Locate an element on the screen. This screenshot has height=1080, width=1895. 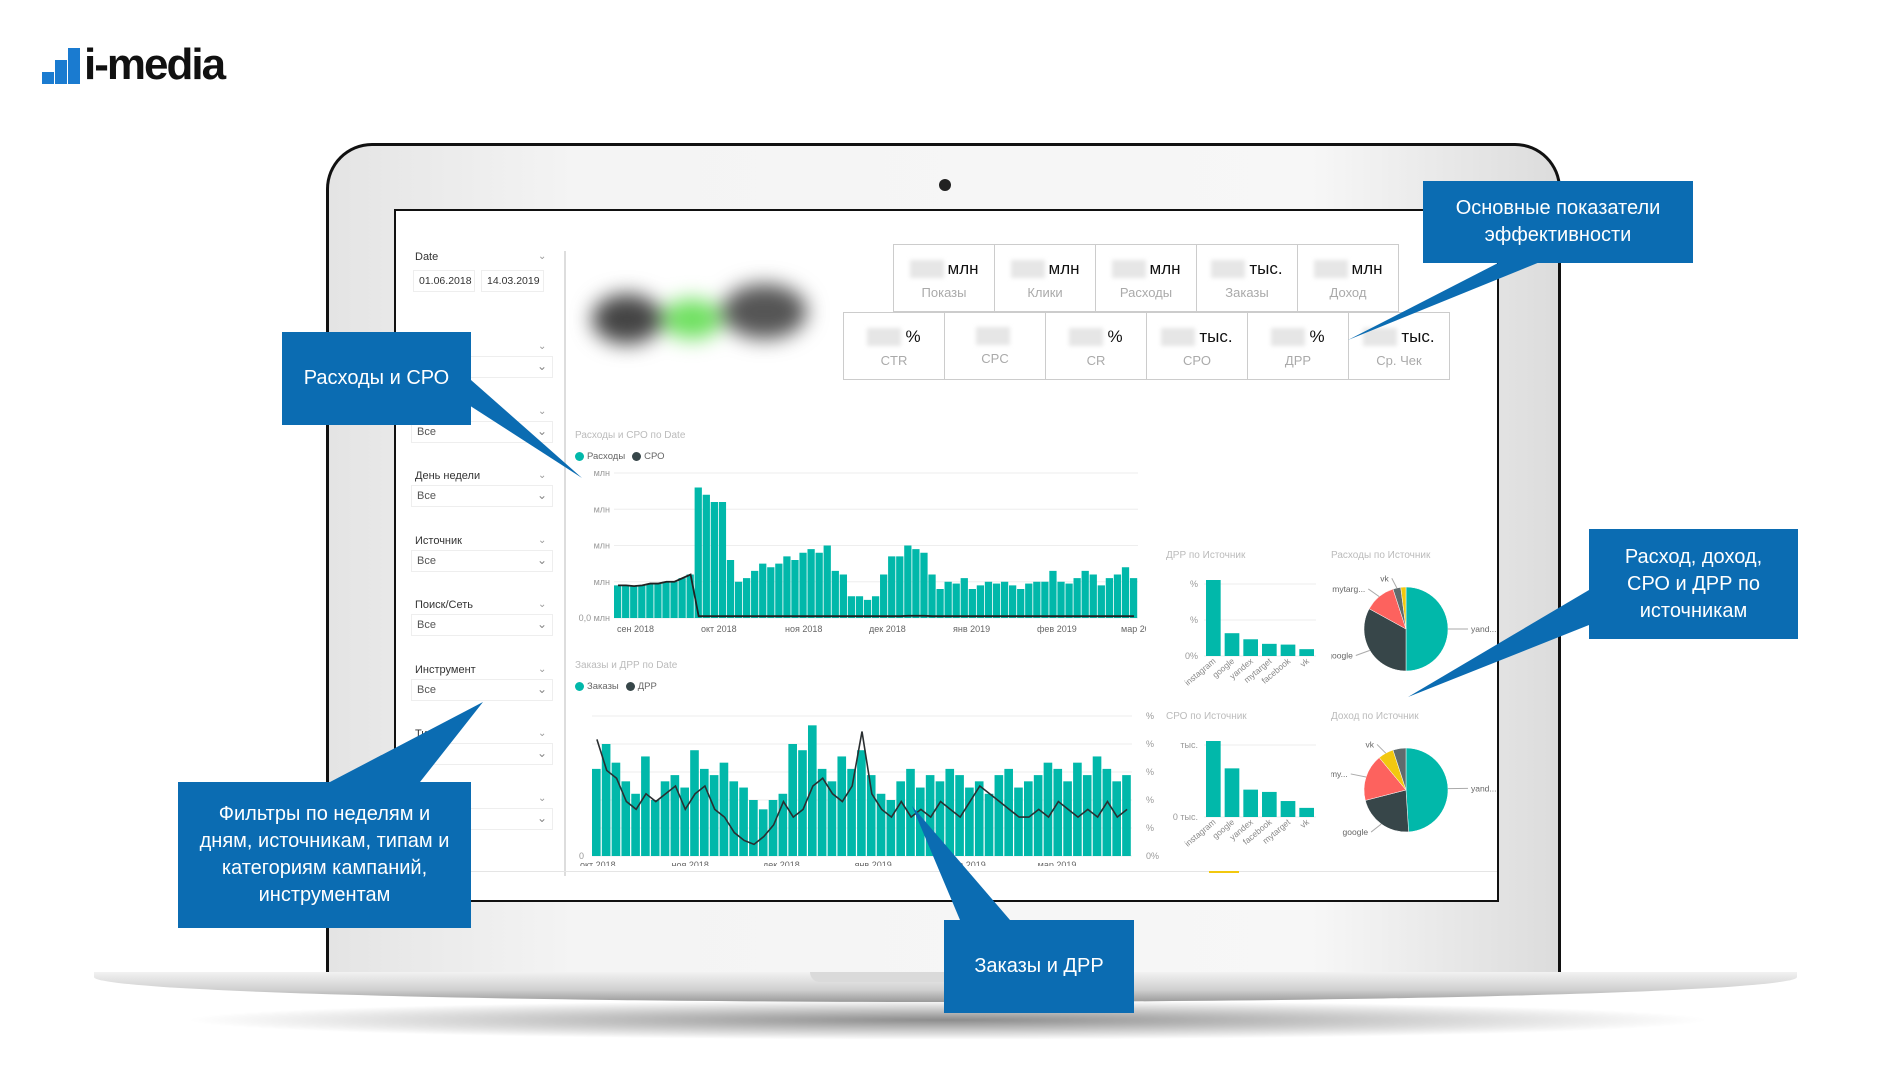
date-filter-label: Date is located at coordinates (427, 257).